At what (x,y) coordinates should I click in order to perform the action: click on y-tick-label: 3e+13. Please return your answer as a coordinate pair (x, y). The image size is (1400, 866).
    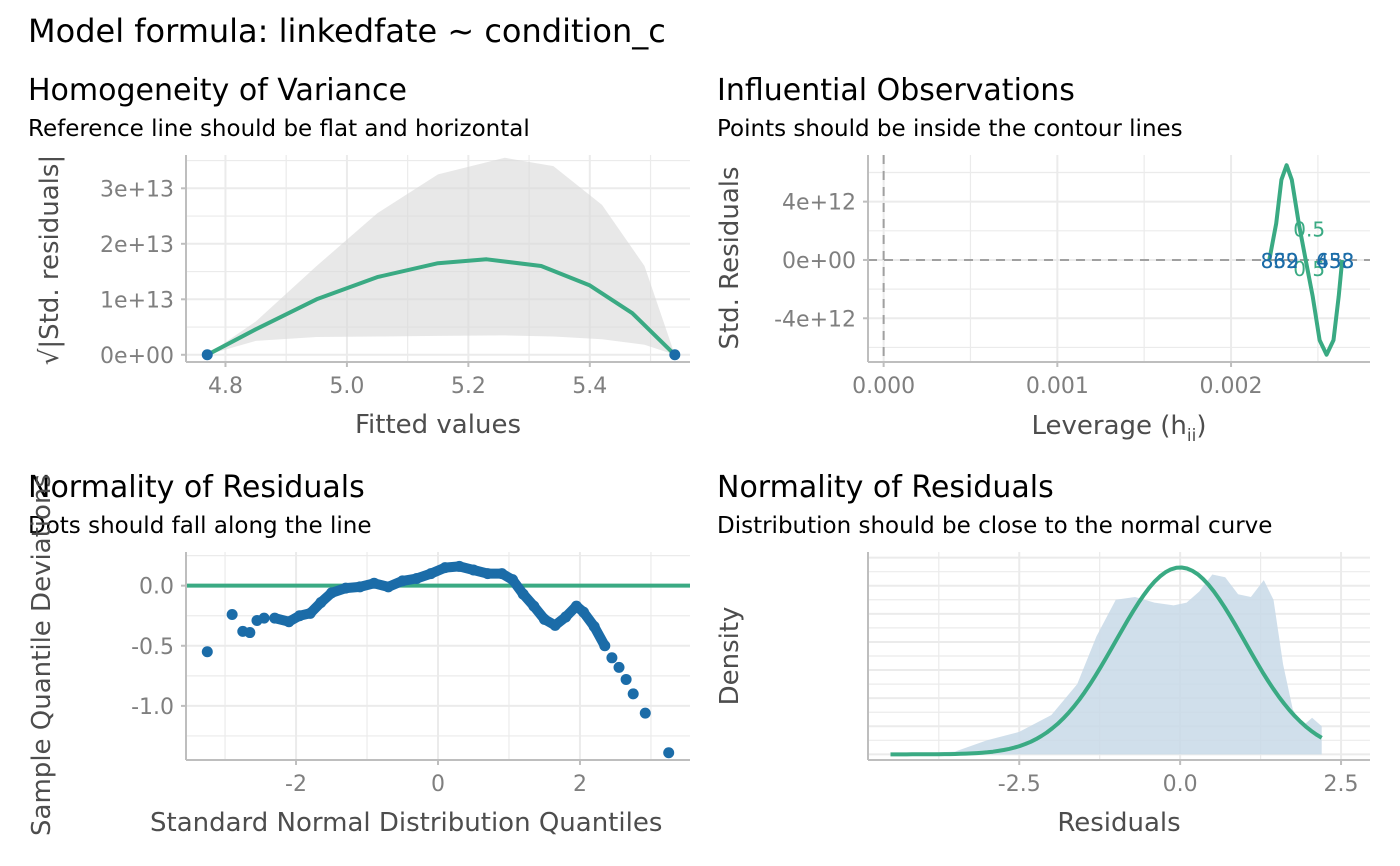
    Looking at the image, I should click on (137, 189).